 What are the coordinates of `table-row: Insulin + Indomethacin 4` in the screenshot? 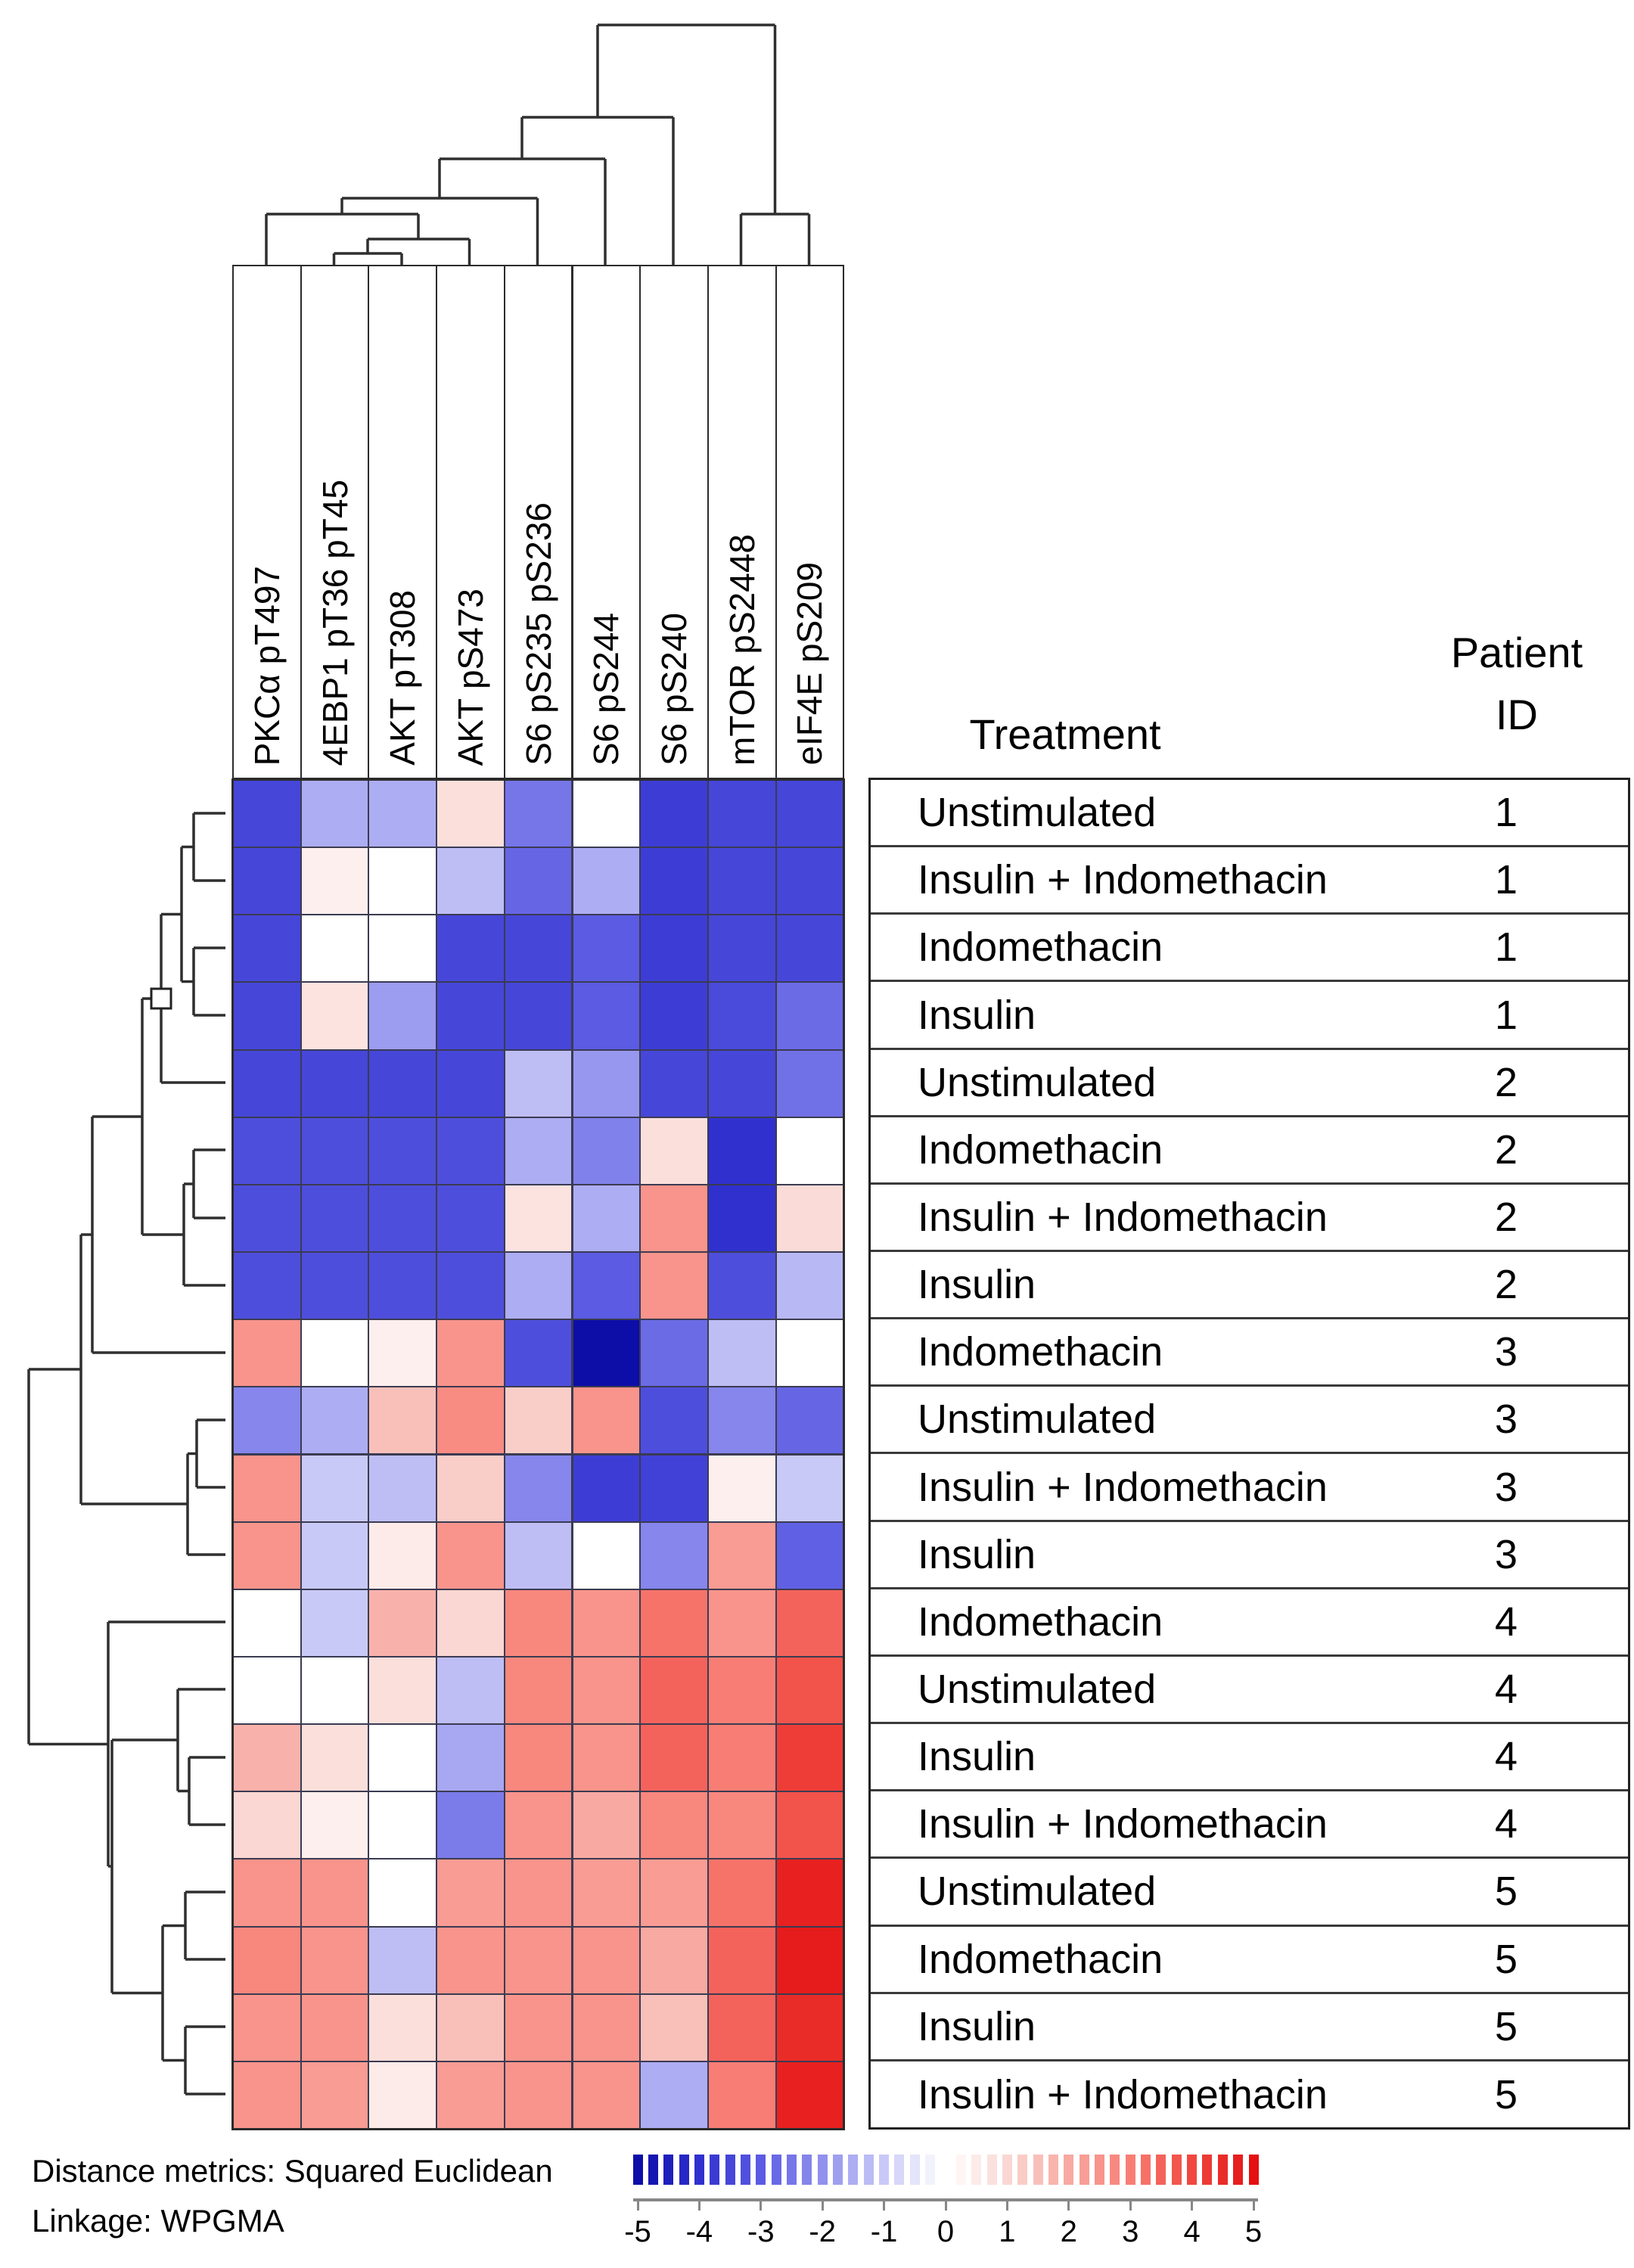 It's located at (1250, 1825).